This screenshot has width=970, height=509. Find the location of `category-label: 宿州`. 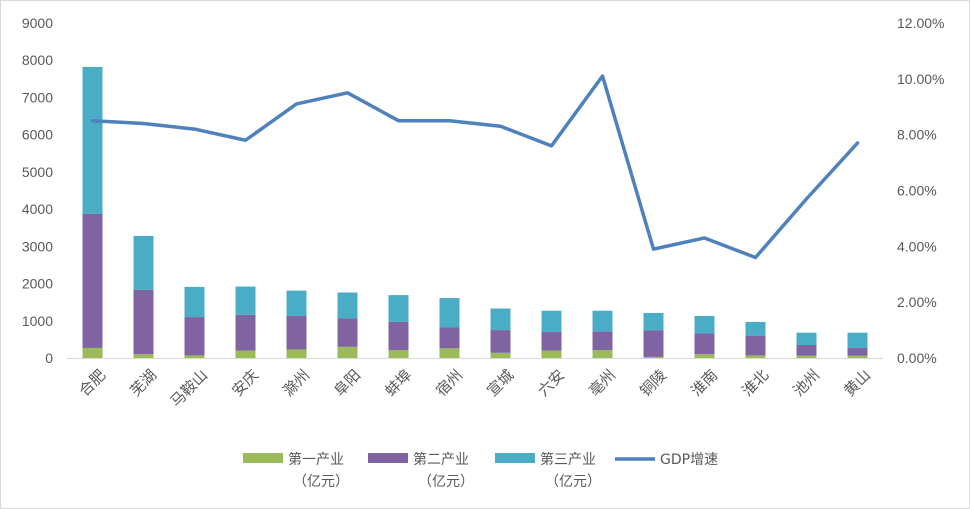

category-label: 宿州 is located at coordinates (449, 383).